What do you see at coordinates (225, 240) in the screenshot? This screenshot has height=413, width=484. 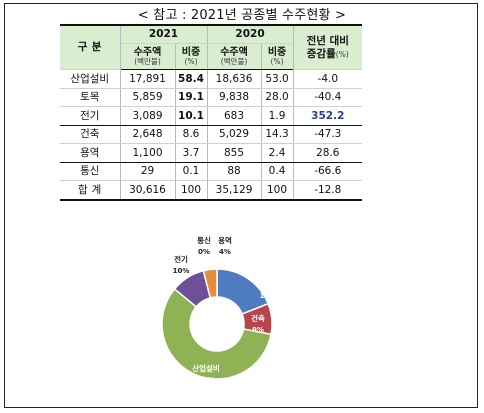 I see `slice-label: 용역` at bounding box center [225, 240].